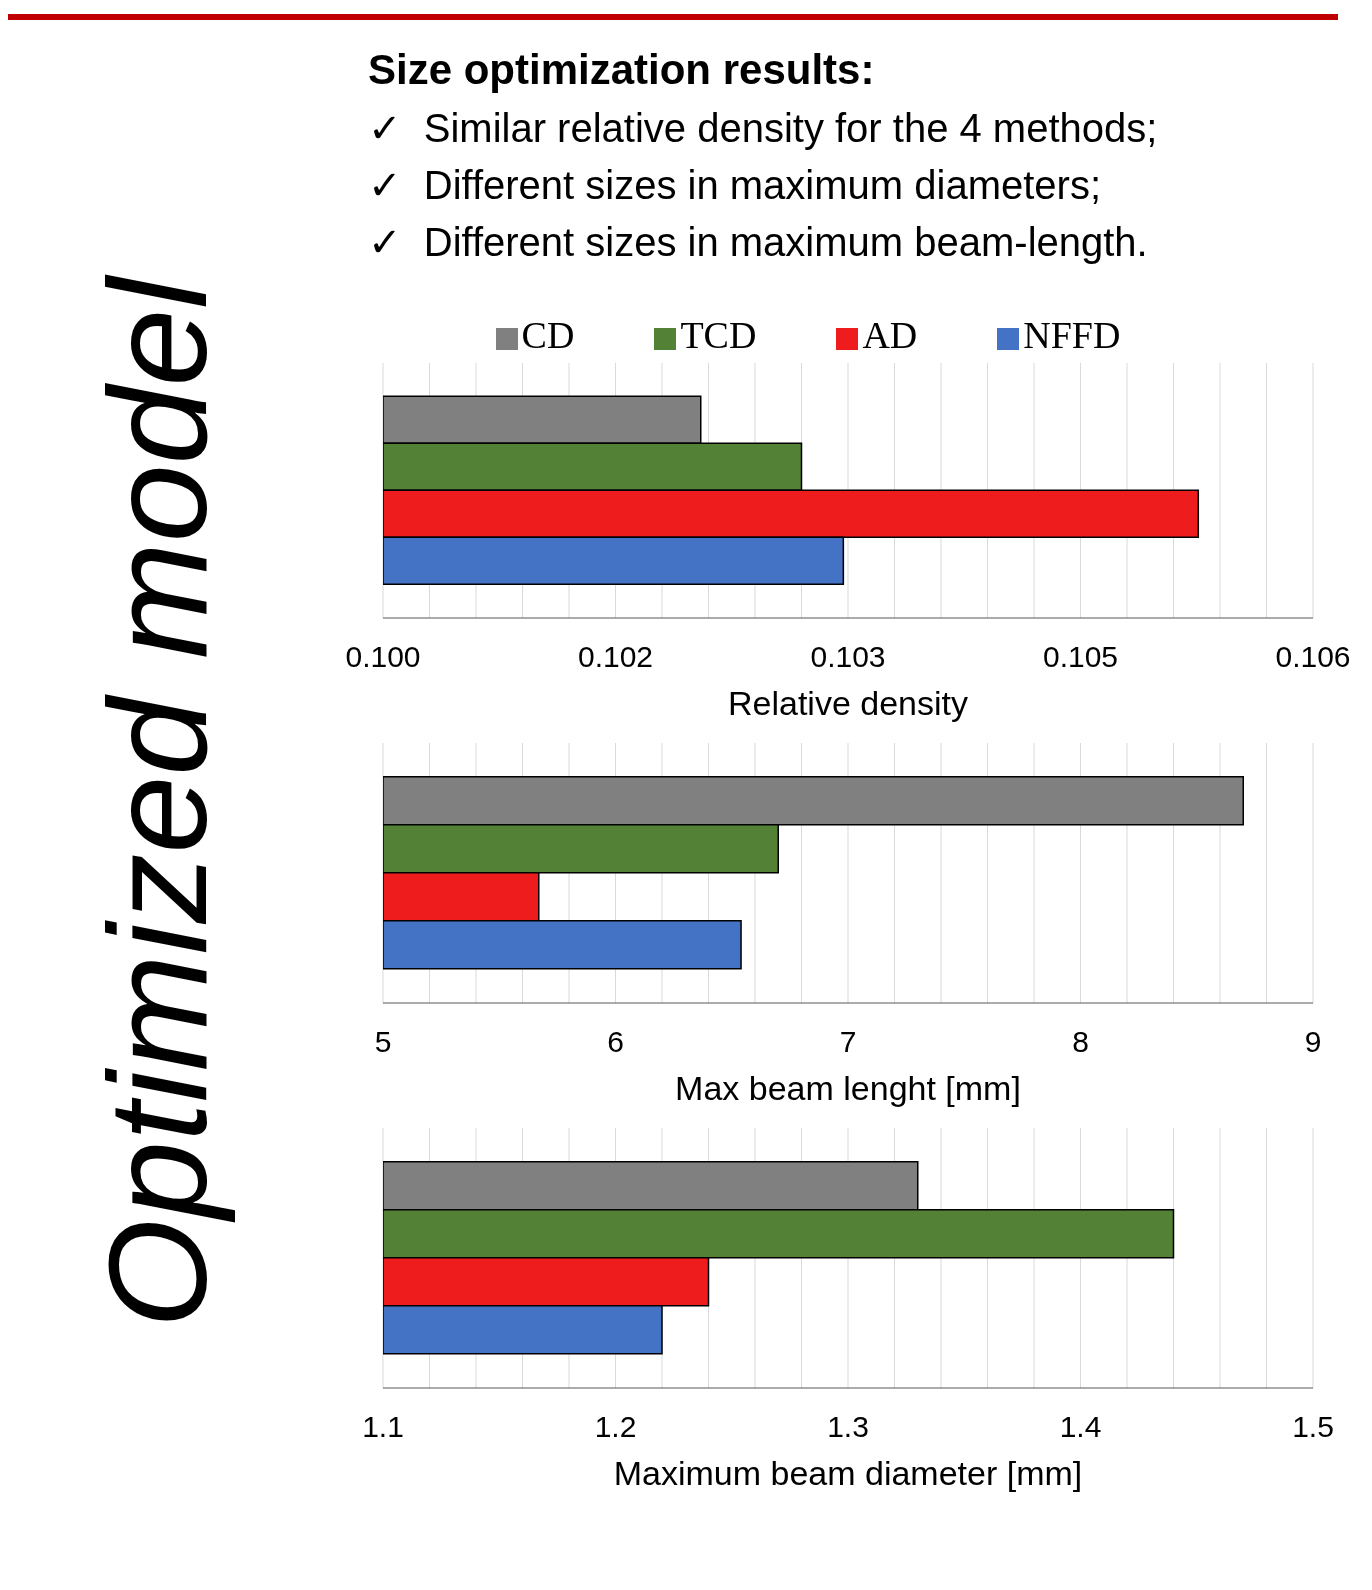  I want to click on text: ✓ Different sizes in maximum beam-length., so click(758, 242).